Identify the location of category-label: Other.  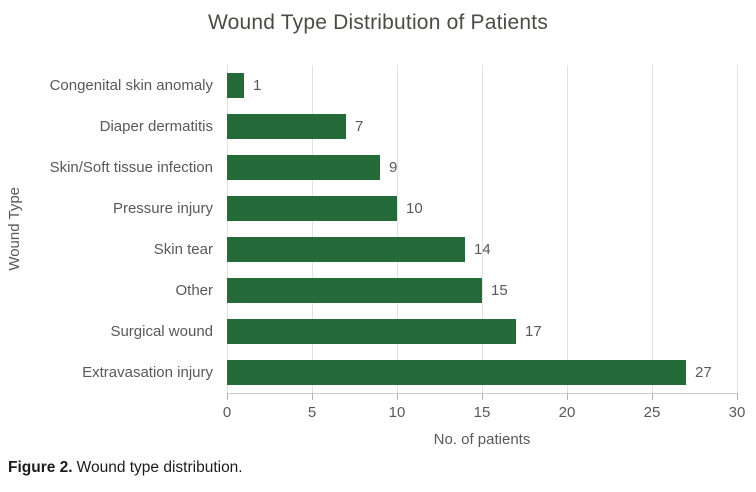
(194, 290).